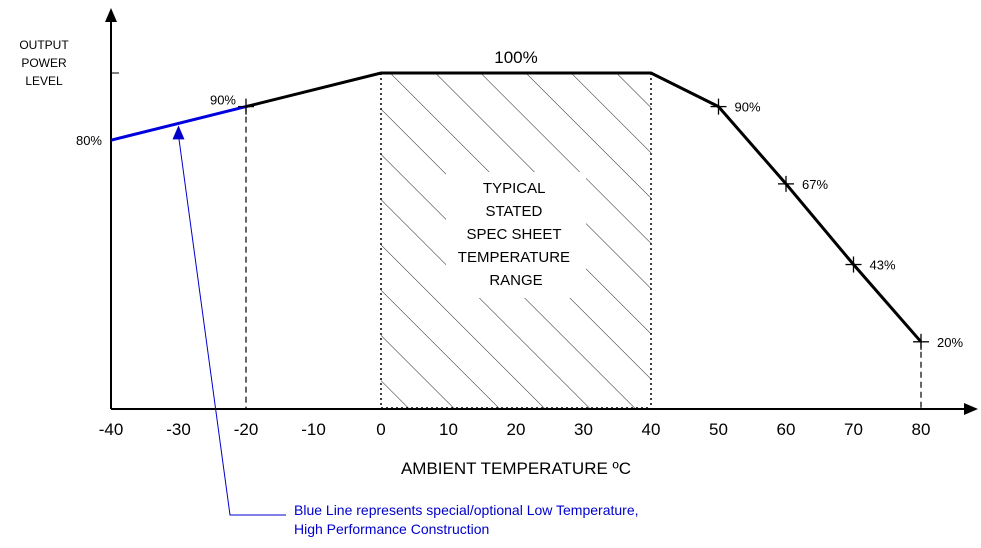 The image size is (981, 548). What do you see at coordinates (748, 107) in the screenshot?
I see `point-label-50: 90%` at bounding box center [748, 107].